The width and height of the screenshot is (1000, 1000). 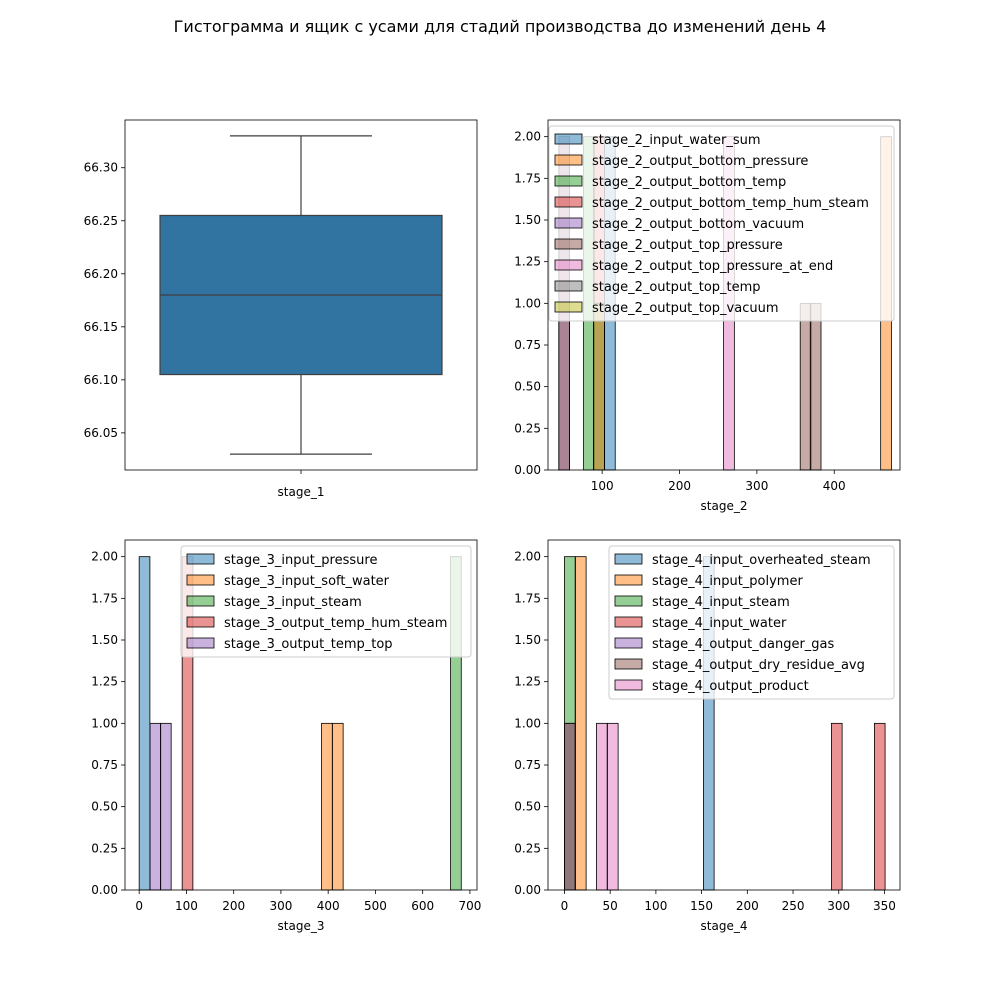 What do you see at coordinates (610, 906) in the screenshot?
I see `x-tick-label: 50` at bounding box center [610, 906].